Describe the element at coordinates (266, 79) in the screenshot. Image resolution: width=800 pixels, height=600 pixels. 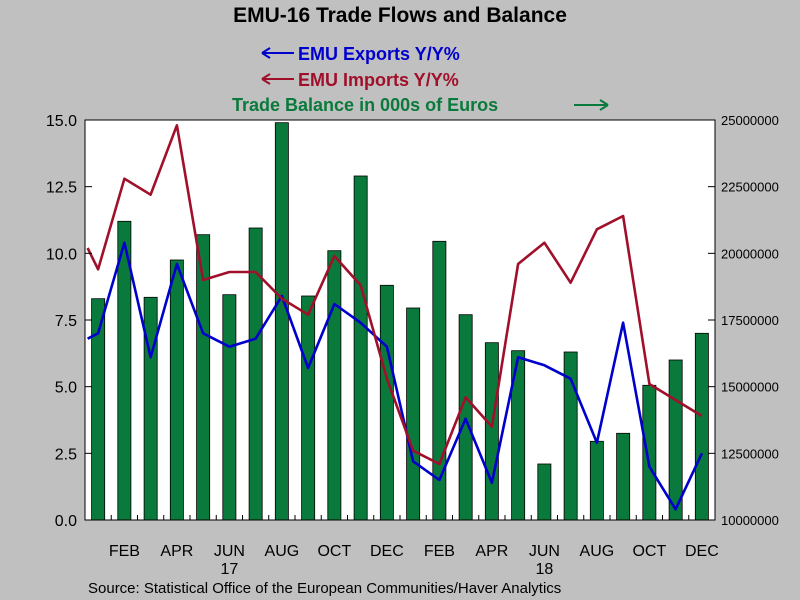
I see `legend-arrow-imports-head` at that location.